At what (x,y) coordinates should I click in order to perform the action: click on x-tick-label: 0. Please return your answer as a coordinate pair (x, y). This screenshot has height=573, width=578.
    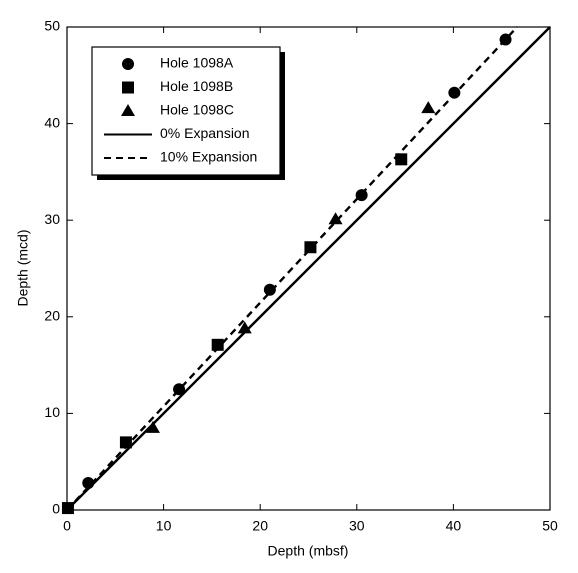
    Looking at the image, I should click on (67, 526).